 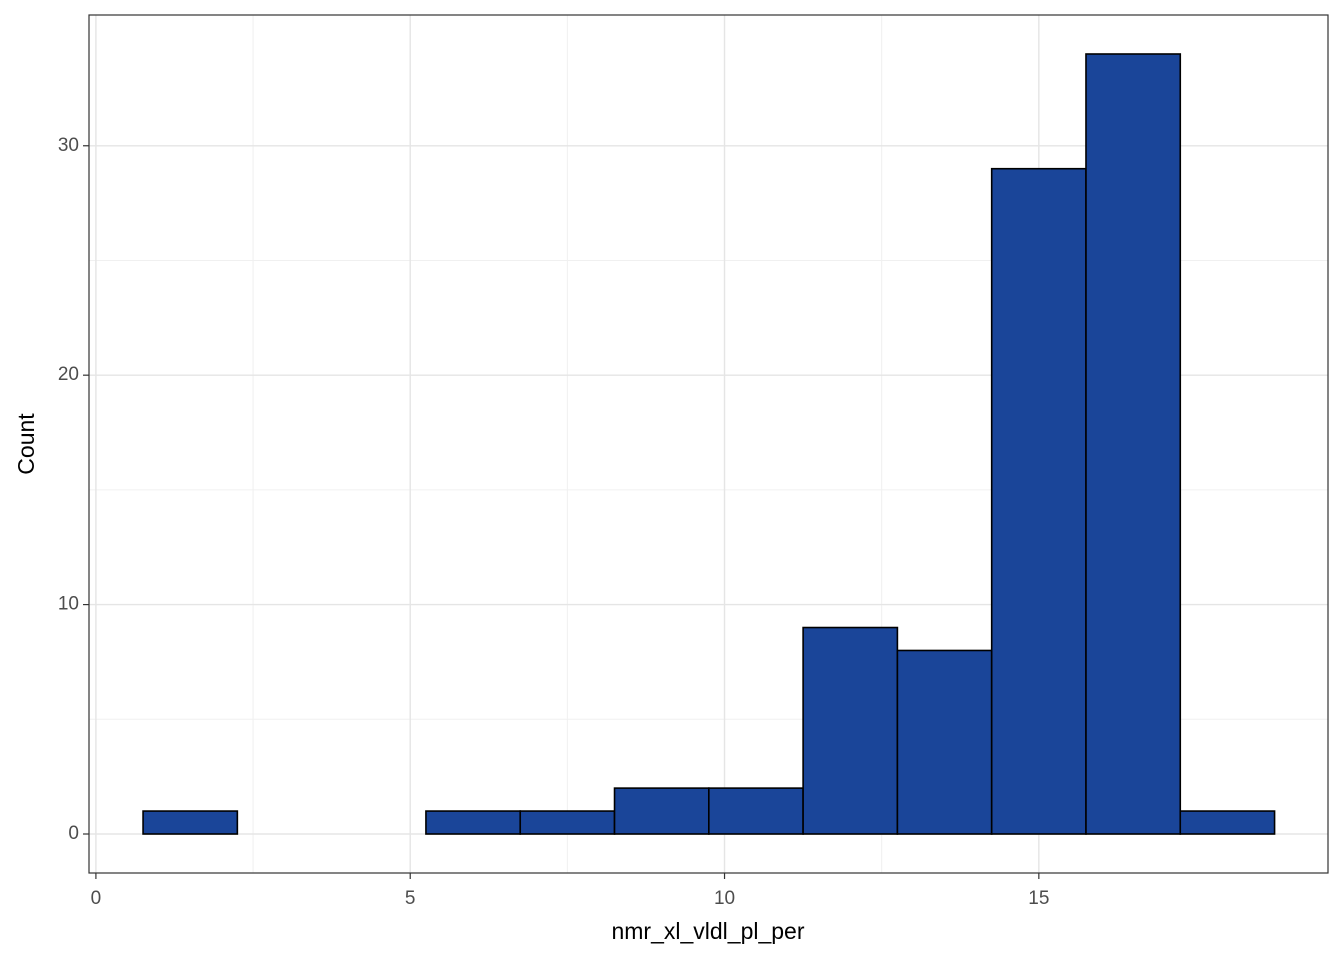 What do you see at coordinates (96, 898) in the screenshot?
I see `x-tick-label: 0` at bounding box center [96, 898].